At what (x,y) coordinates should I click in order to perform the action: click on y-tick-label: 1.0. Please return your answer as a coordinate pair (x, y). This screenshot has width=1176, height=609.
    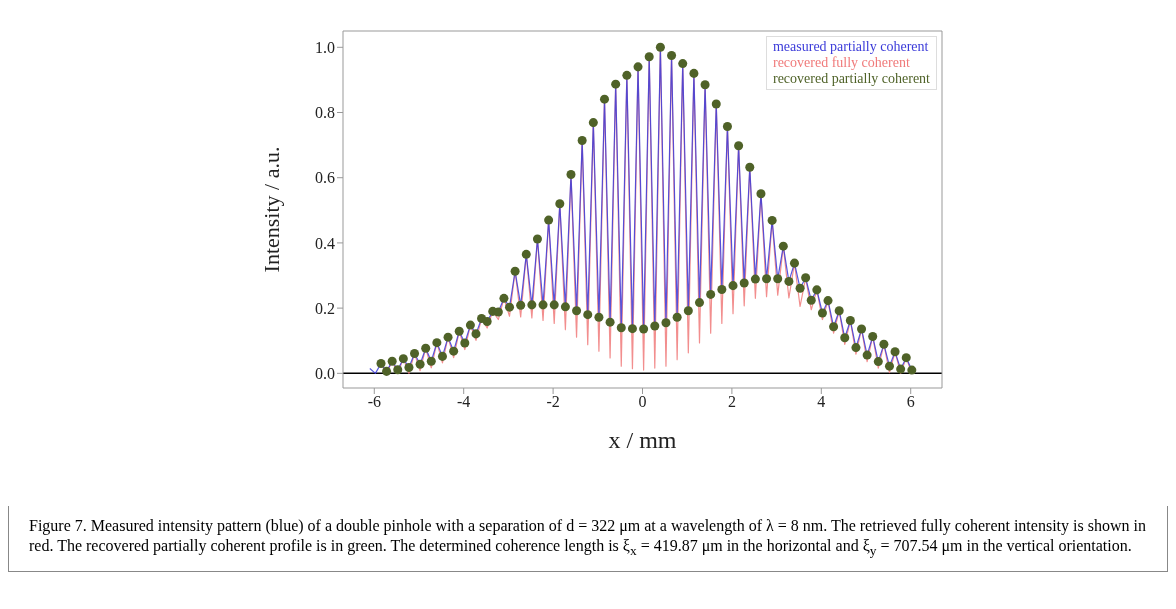
    Looking at the image, I should click on (325, 47).